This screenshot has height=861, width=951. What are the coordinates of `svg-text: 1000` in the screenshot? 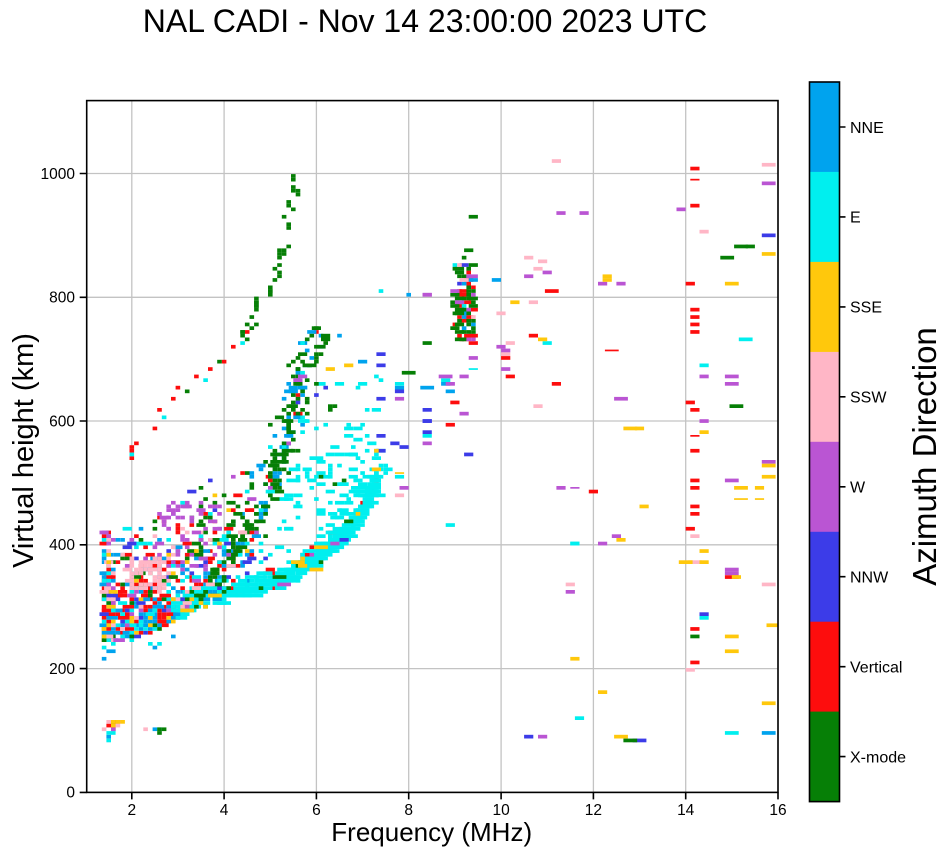 It's located at (58, 174).